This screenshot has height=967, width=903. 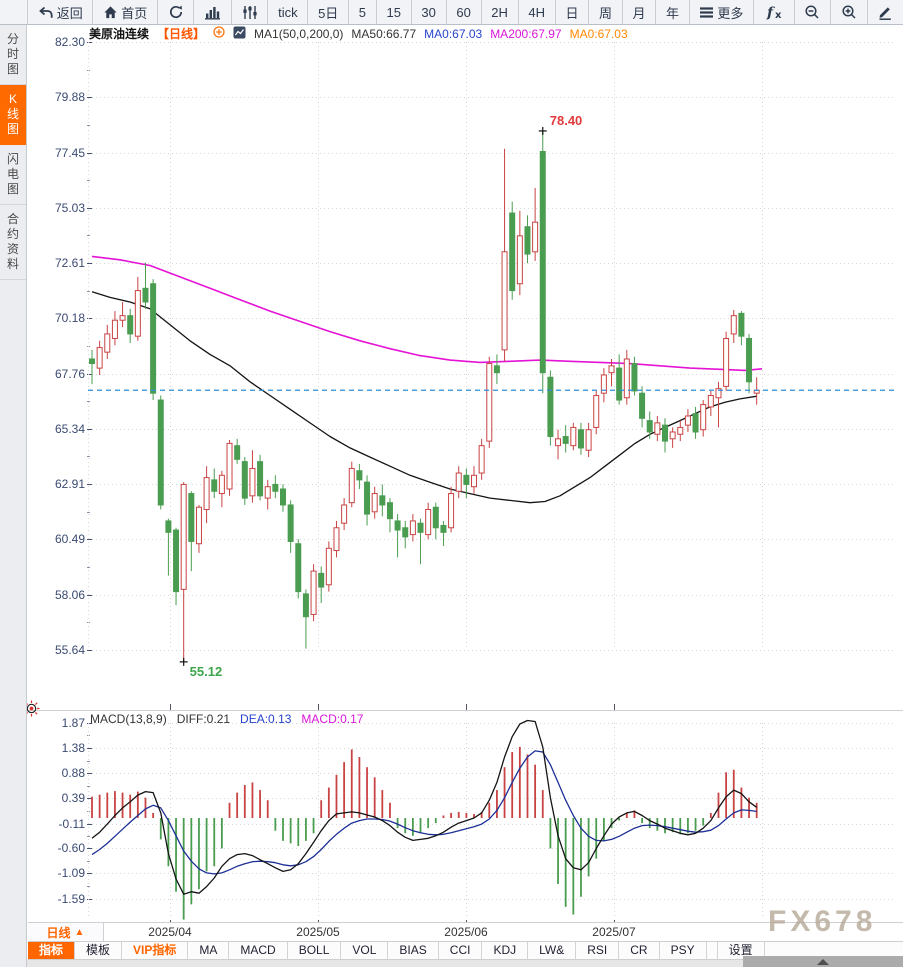 What do you see at coordinates (683, 950) in the screenshot?
I see `tab-psy: PSY` at bounding box center [683, 950].